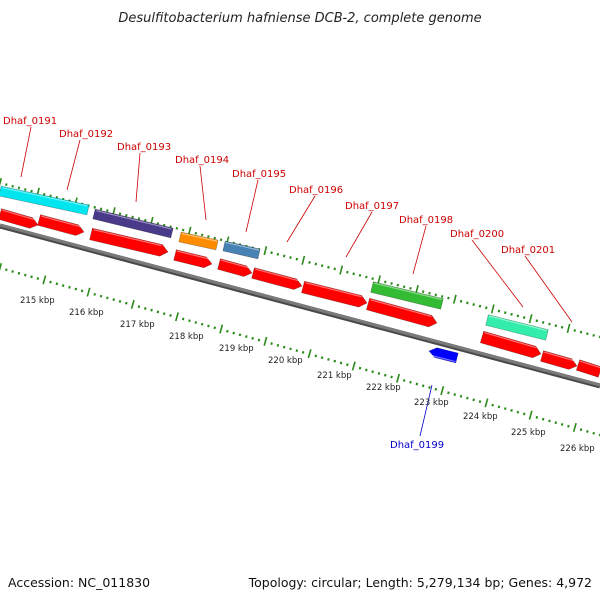 The image size is (600, 600). Describe the element at coordinates (186, 337) in the screenshot. I see `kbp-tick-label: 218 kbp` at that location.